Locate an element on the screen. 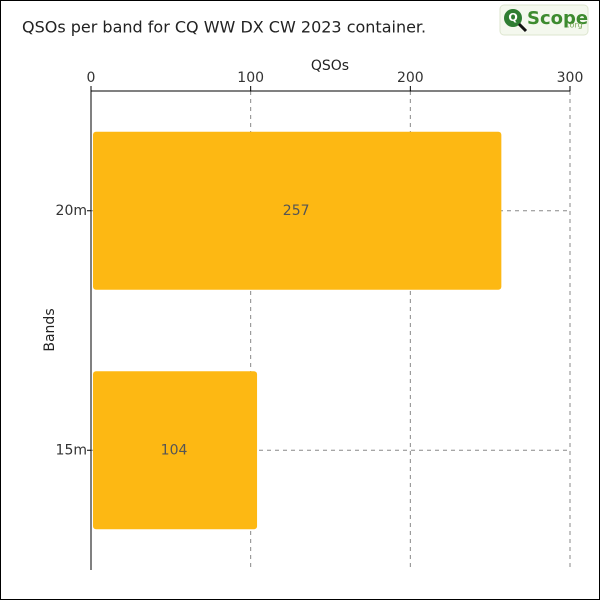 The image size is (600, 604). x-tick-label: 300 is located at coordinates (570, 78).